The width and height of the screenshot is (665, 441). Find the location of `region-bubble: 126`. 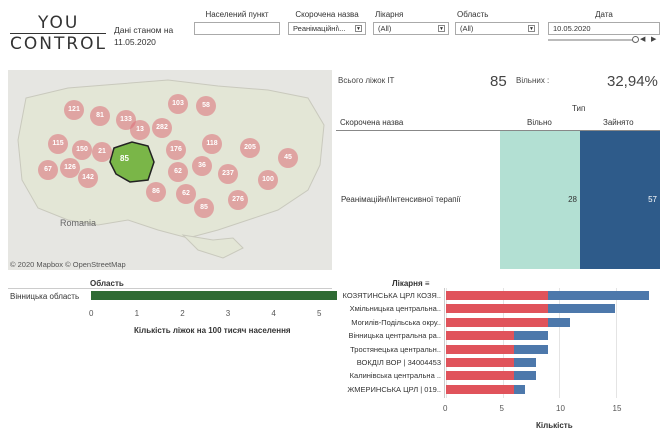

region-bubble: 126 is located at coordinates (70, 168).